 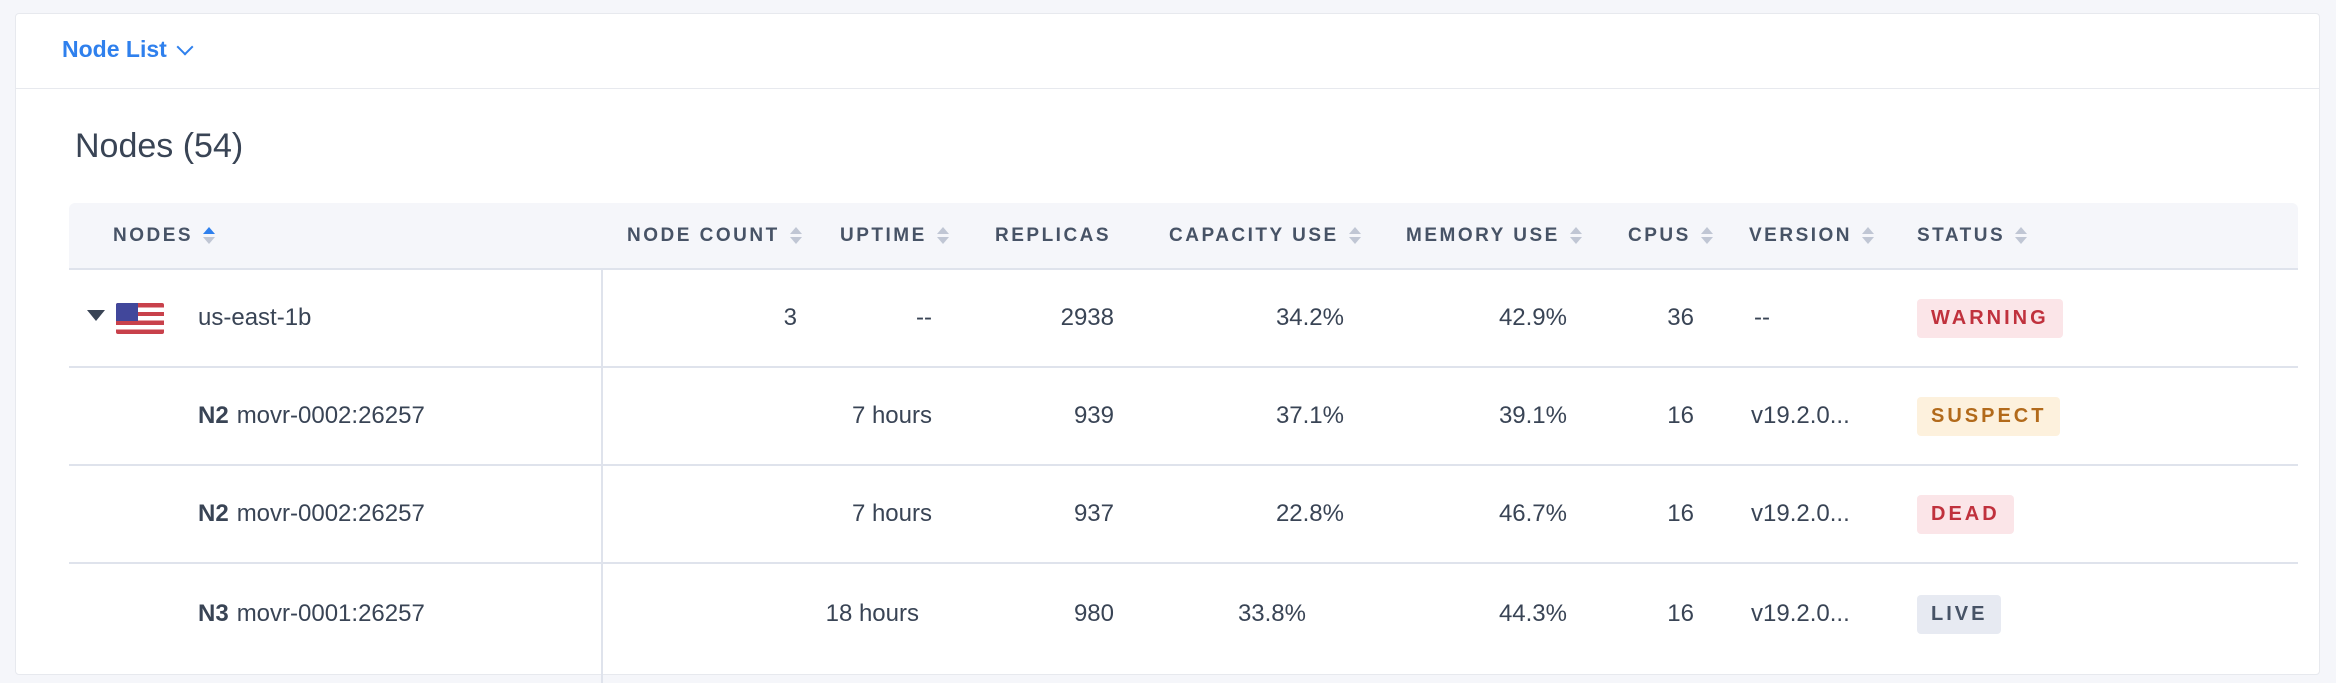 What do you see at coordinates (255, 317) in the screenshot?
I see `region-name: us-east-1b` at bounding box center [255, 317].